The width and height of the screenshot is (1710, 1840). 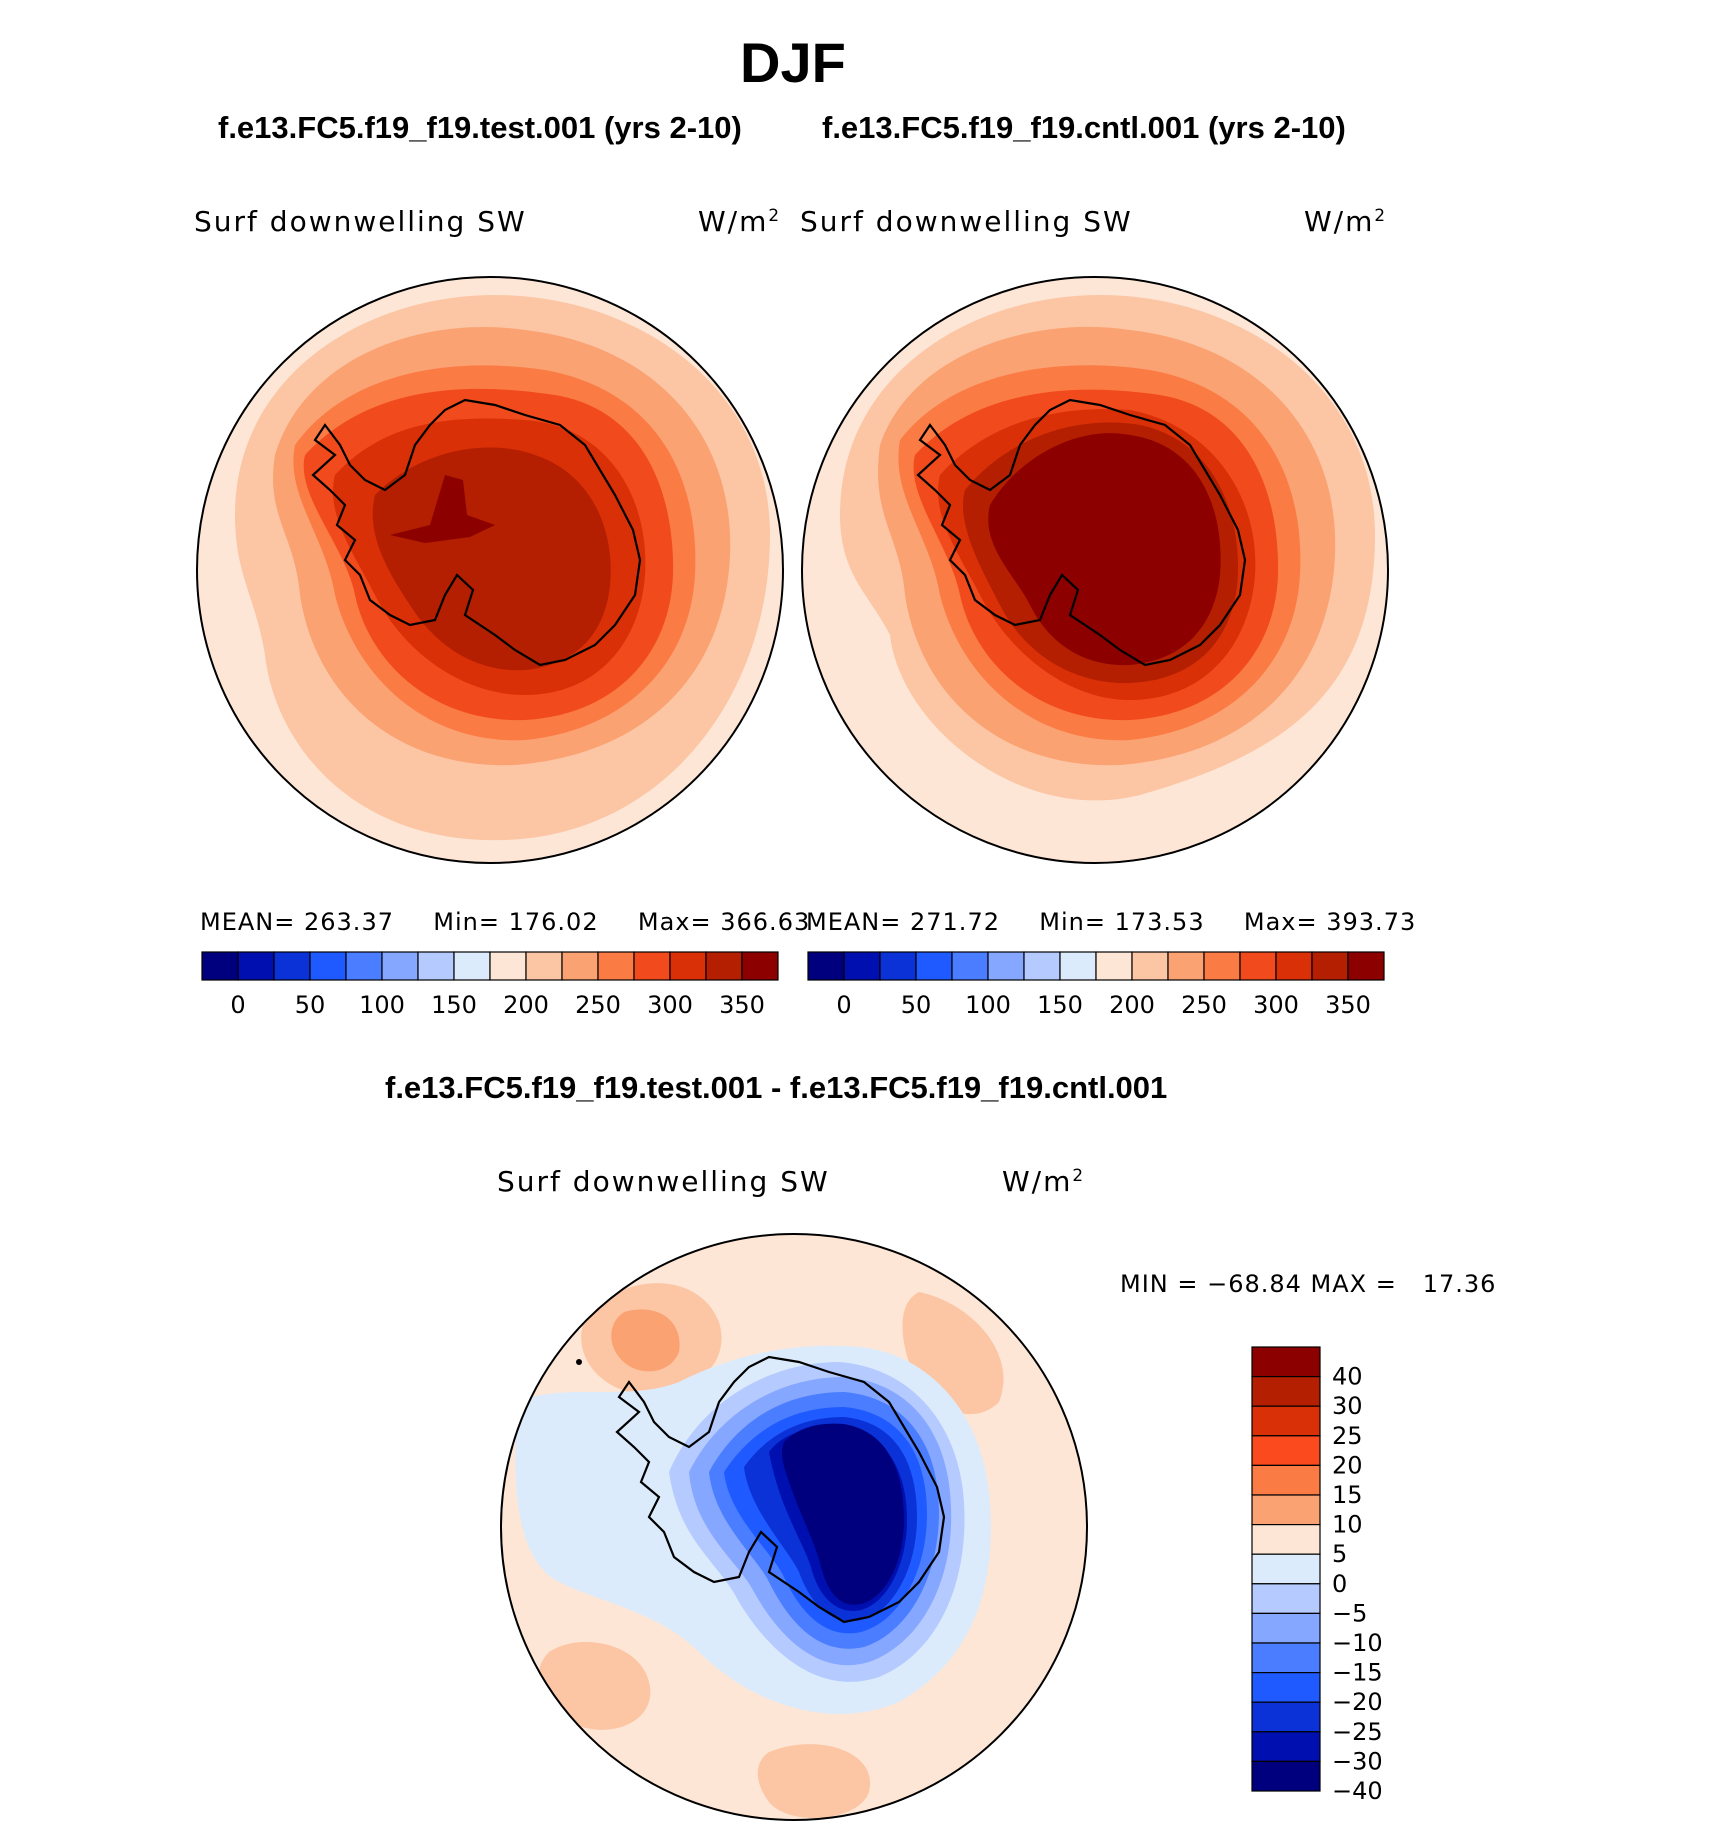 What do you see at coordinates (466, 922) in the screenshot?
I see `test-min-label: Min=` at bounding box center [466, 922].